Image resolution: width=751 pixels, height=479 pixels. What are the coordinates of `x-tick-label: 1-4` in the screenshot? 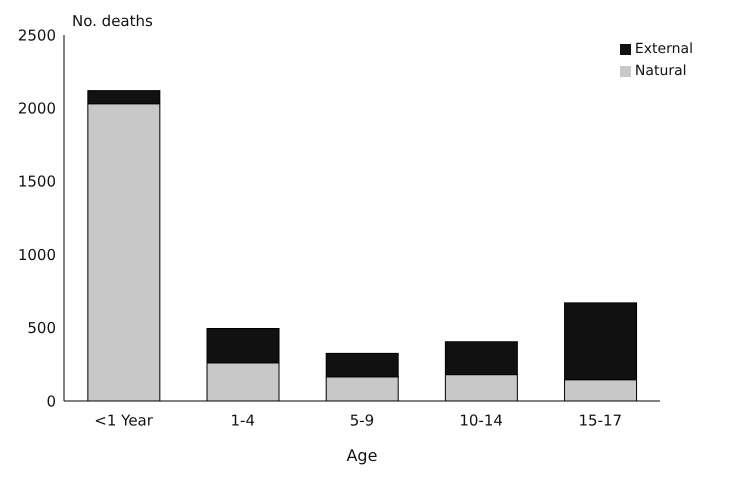 It's located at (243, 421).